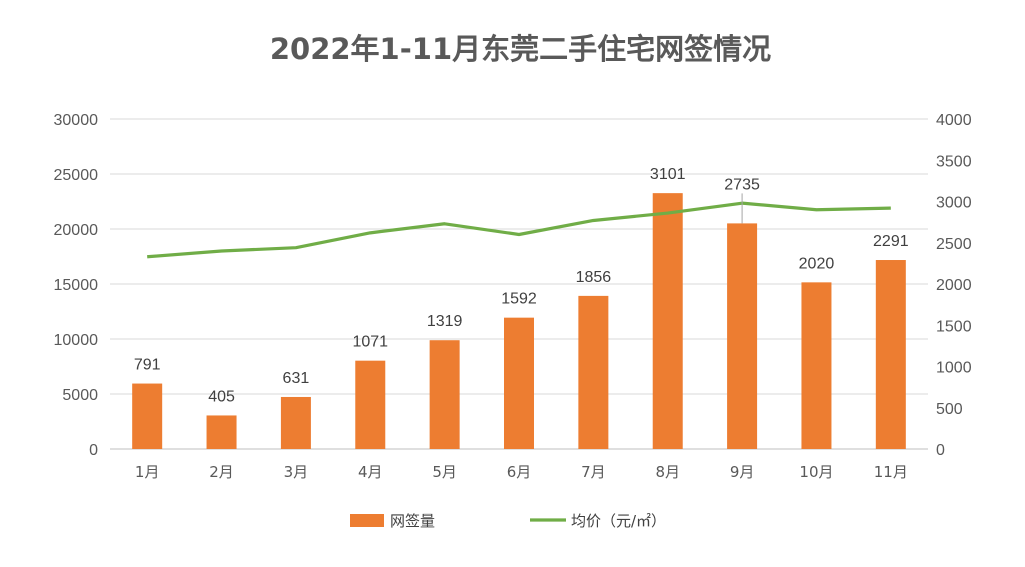 This screenshot has width=1025, height=567. I want to click on category-label: 8月, so click(667, 472).